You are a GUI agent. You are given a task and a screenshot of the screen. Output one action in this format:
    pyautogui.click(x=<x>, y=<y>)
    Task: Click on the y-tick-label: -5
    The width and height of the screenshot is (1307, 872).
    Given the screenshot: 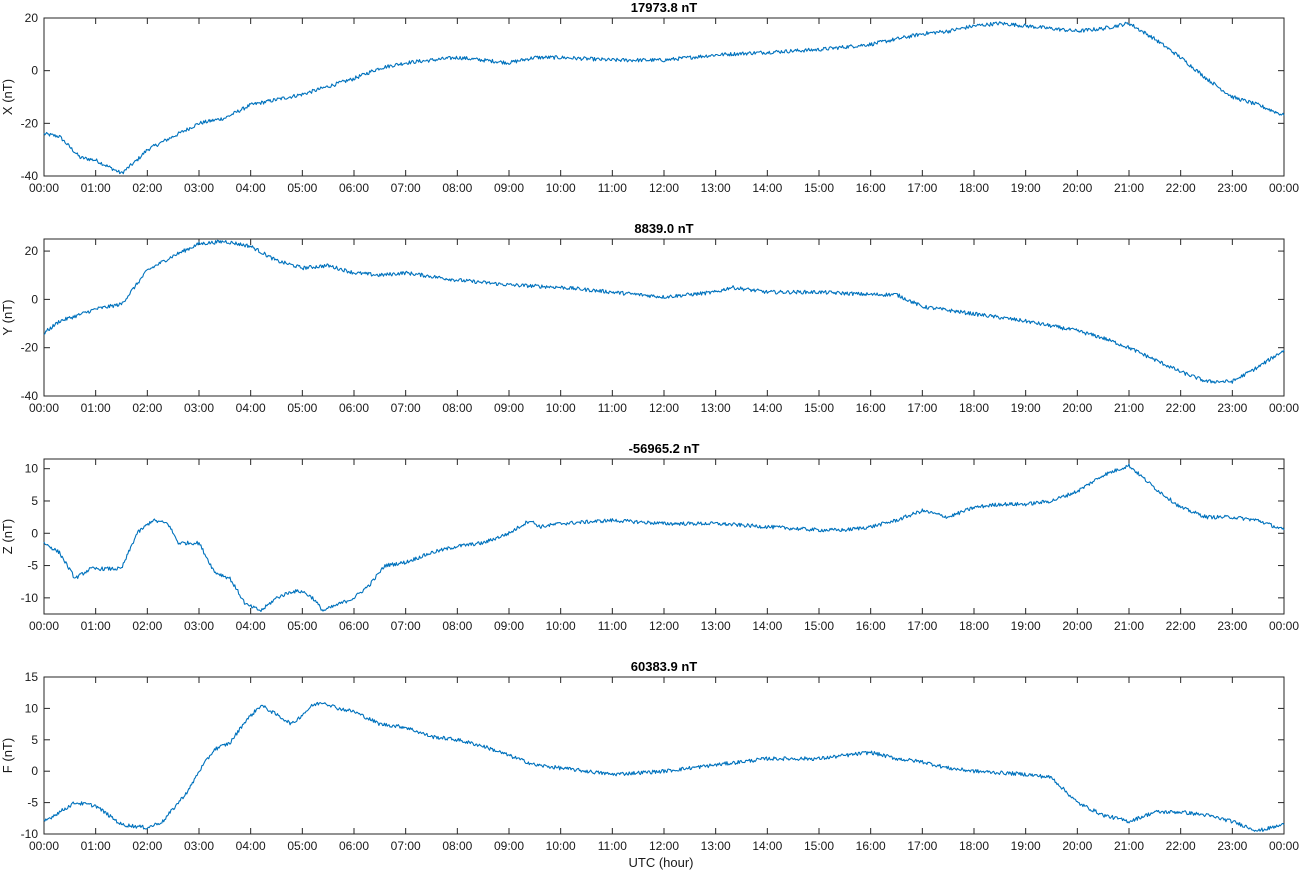 What is the action you would take?
    pyautogui.click(x=32, y=803)
    